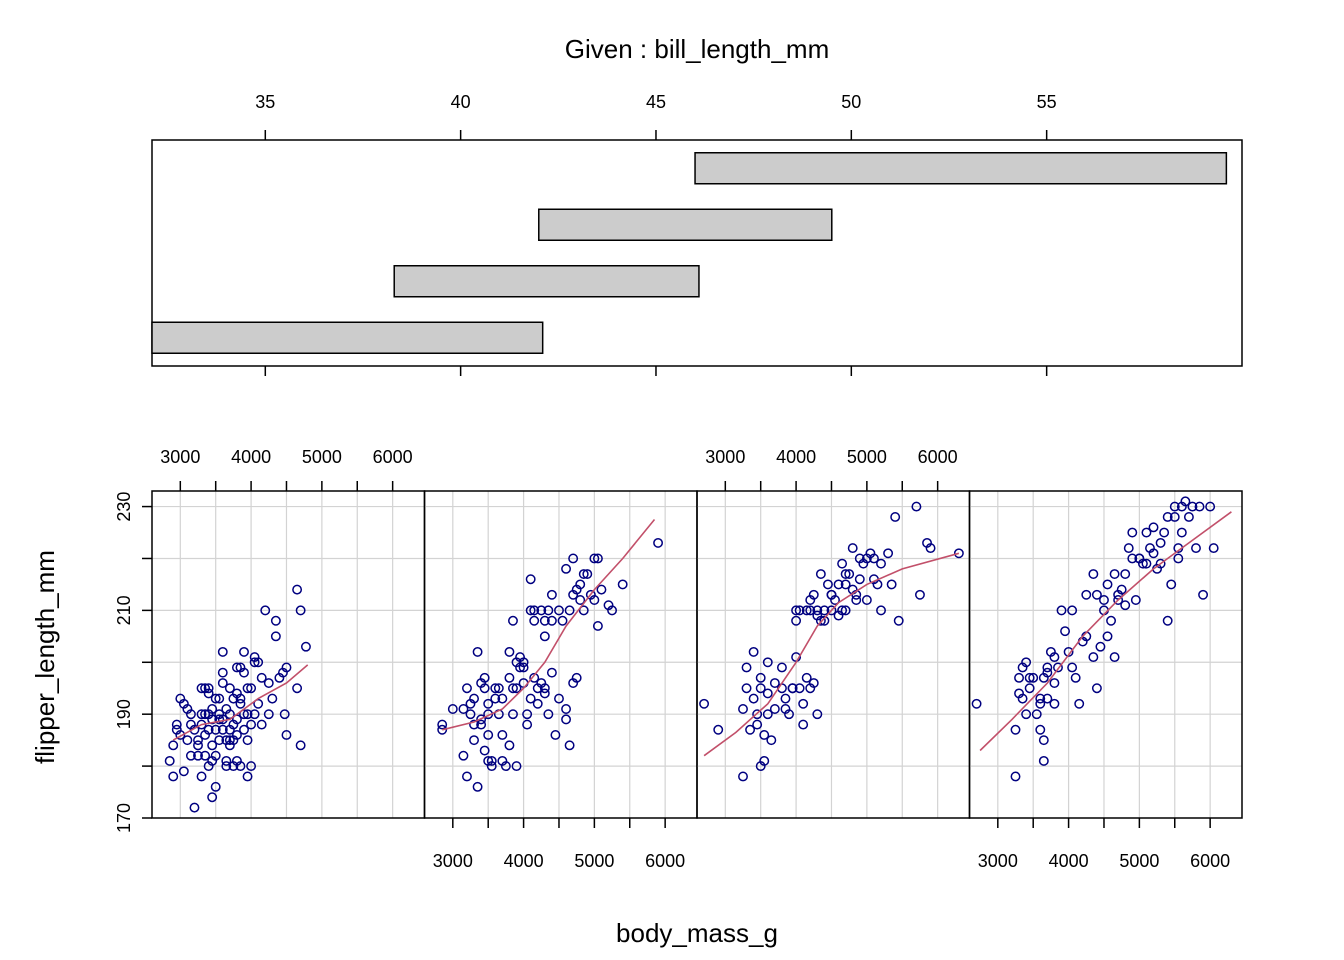 This screenshot has width=1344, height=960. What do you see at coordinates (831, 654) in the screenshot?
I see `smooth-fit-line` at bounding box center [831, 654].